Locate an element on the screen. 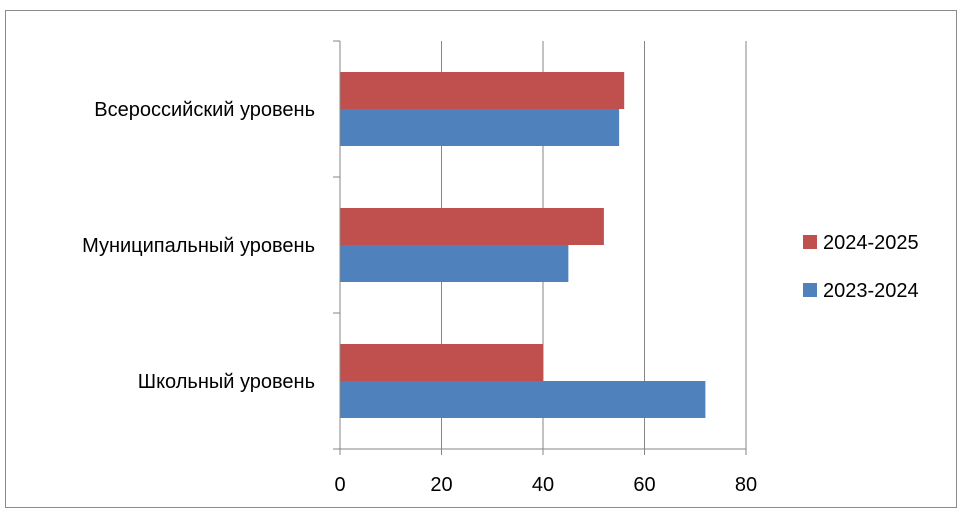  category-label: Школьный уровень is located at coordinates (226, 382).